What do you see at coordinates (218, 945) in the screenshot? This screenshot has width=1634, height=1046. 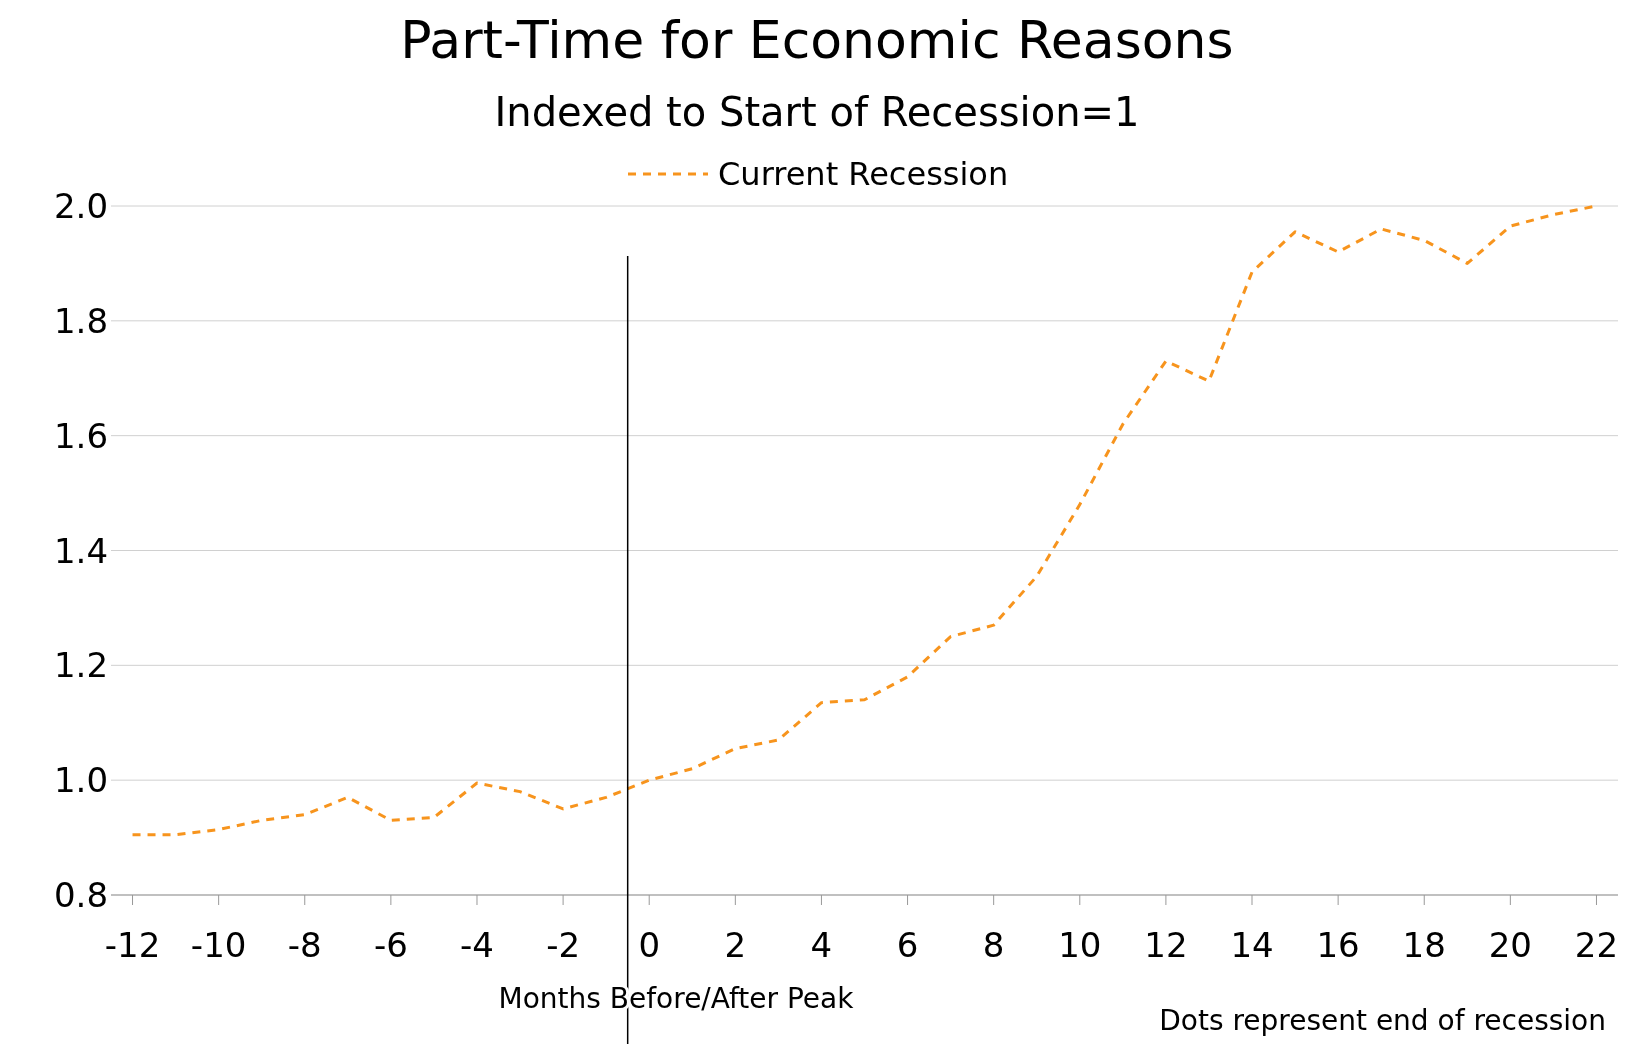 I see `x-tick-label: -10` at bounding box center [218, 945].